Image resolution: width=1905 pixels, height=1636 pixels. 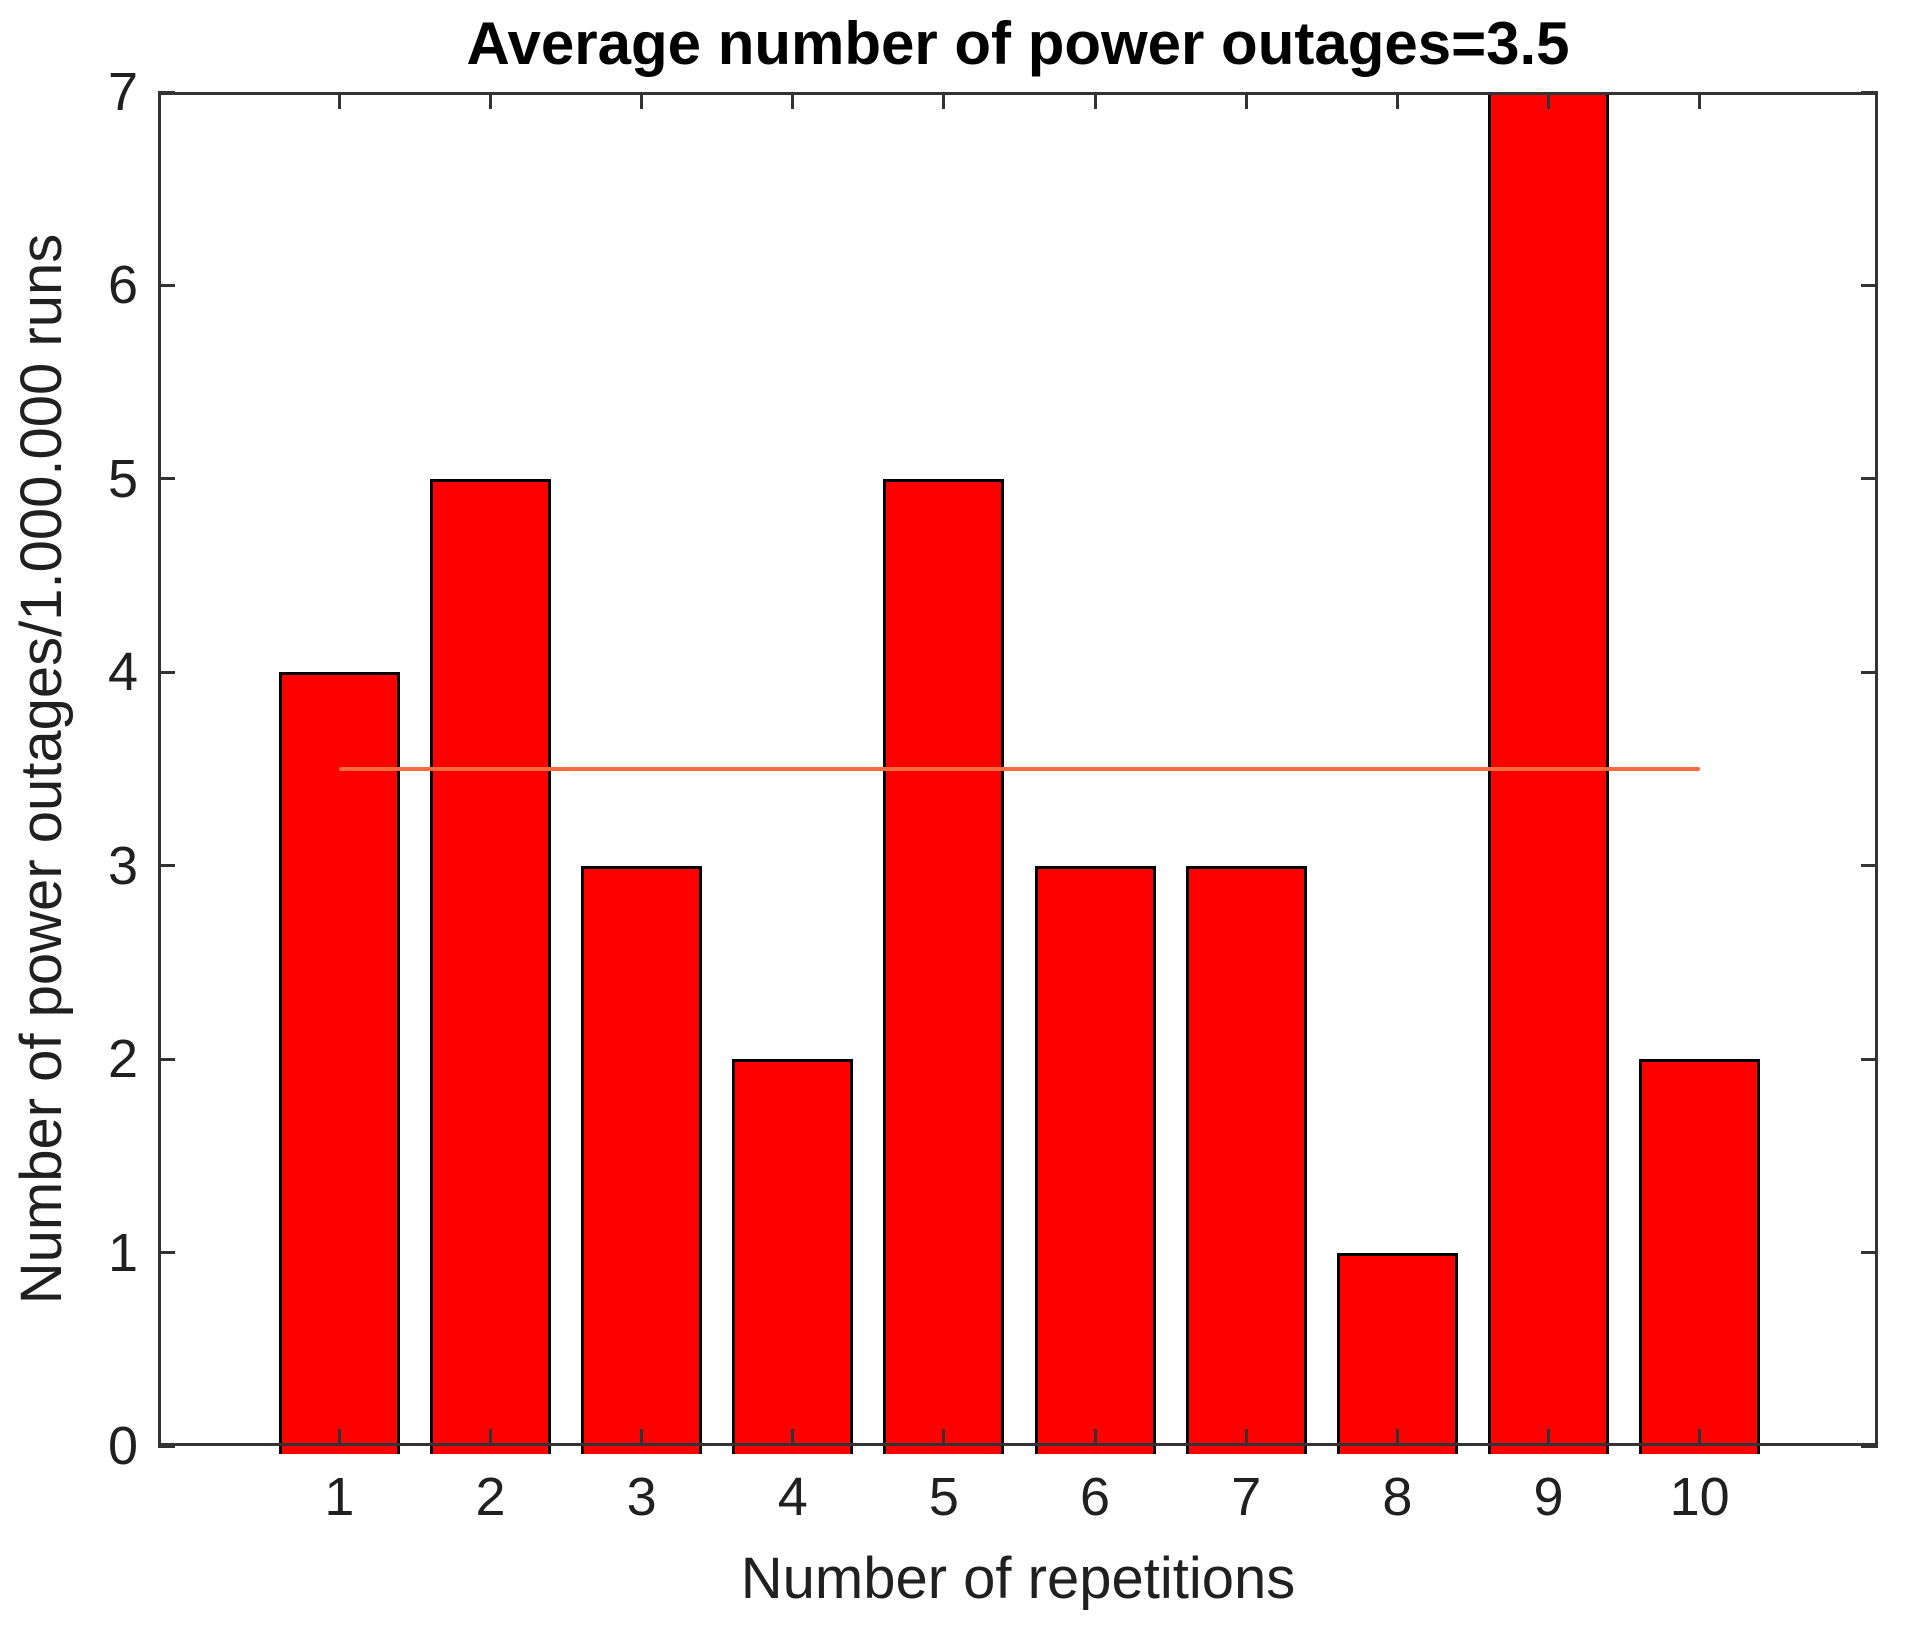 What do you see at coordinates (122, 92) in the screenshot?
I see `y-tick-label-7: 7` at bounding box center [122, 92].